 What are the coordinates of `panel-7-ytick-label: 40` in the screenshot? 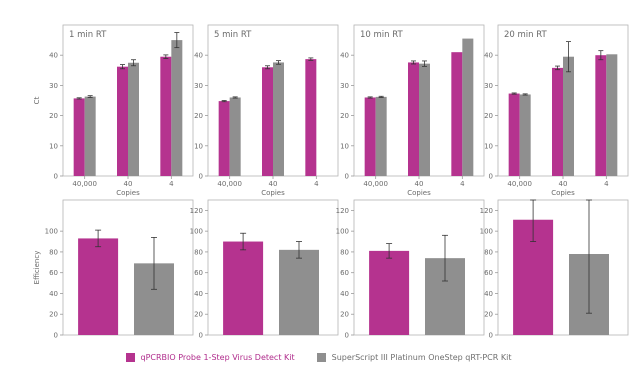 It's located at (344, 294).